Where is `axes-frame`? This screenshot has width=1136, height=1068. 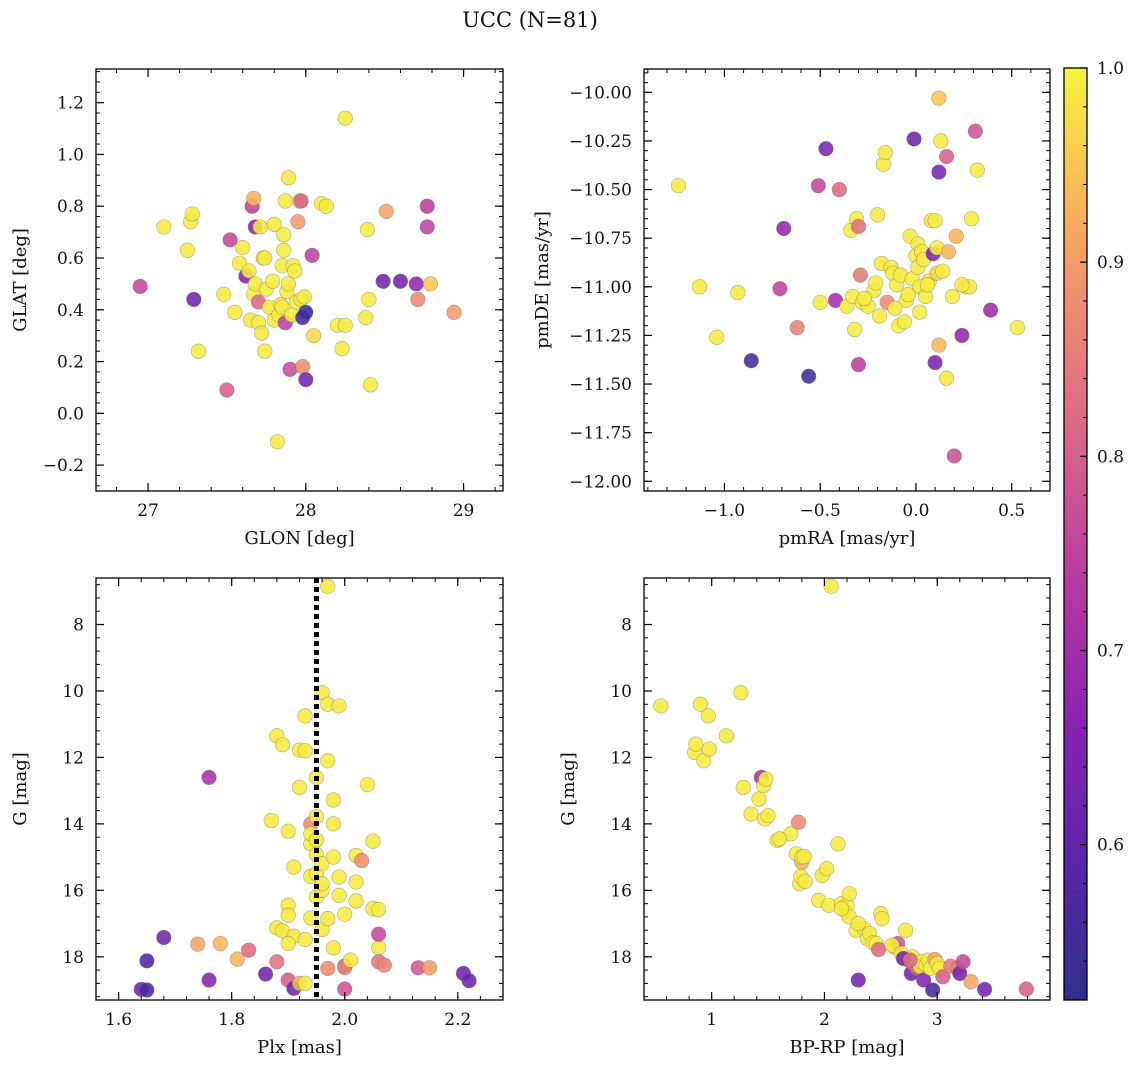 axes-frame is located at coordinates (299, 280).